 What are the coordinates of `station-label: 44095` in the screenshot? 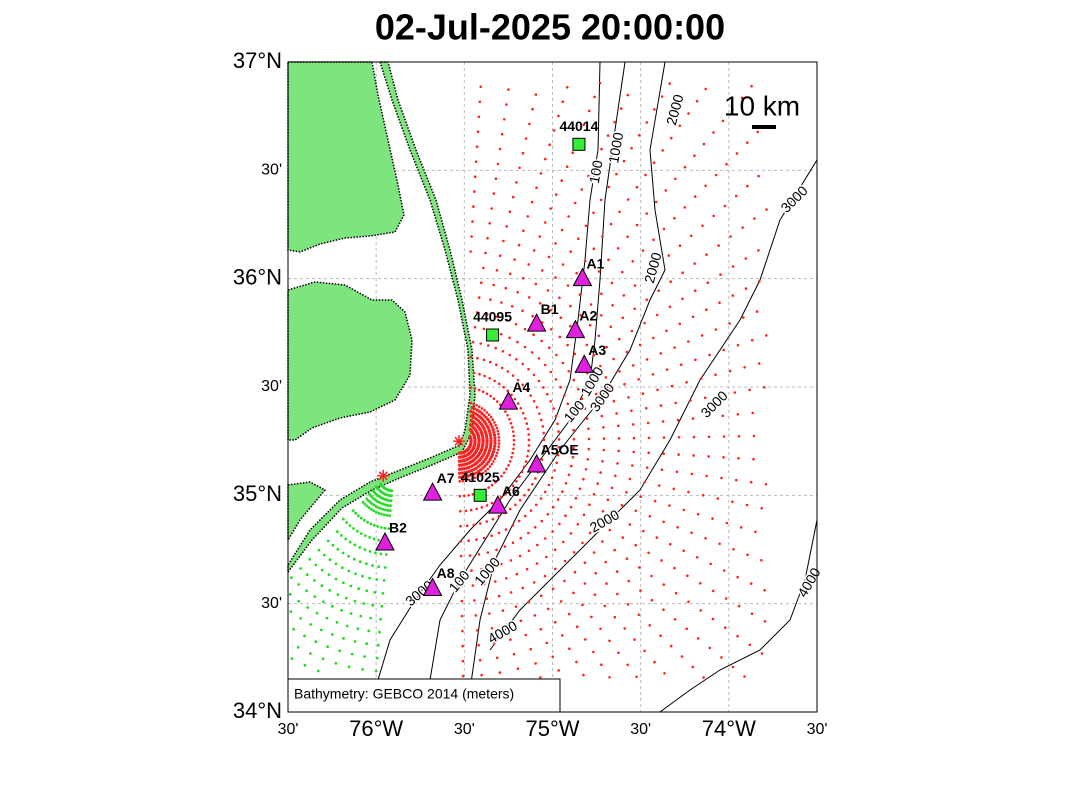 It's located at (492, 317).